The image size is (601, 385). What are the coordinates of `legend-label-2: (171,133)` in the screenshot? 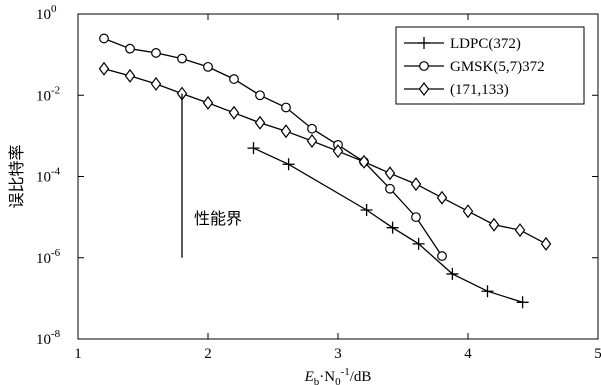 It's located at (479, 90).